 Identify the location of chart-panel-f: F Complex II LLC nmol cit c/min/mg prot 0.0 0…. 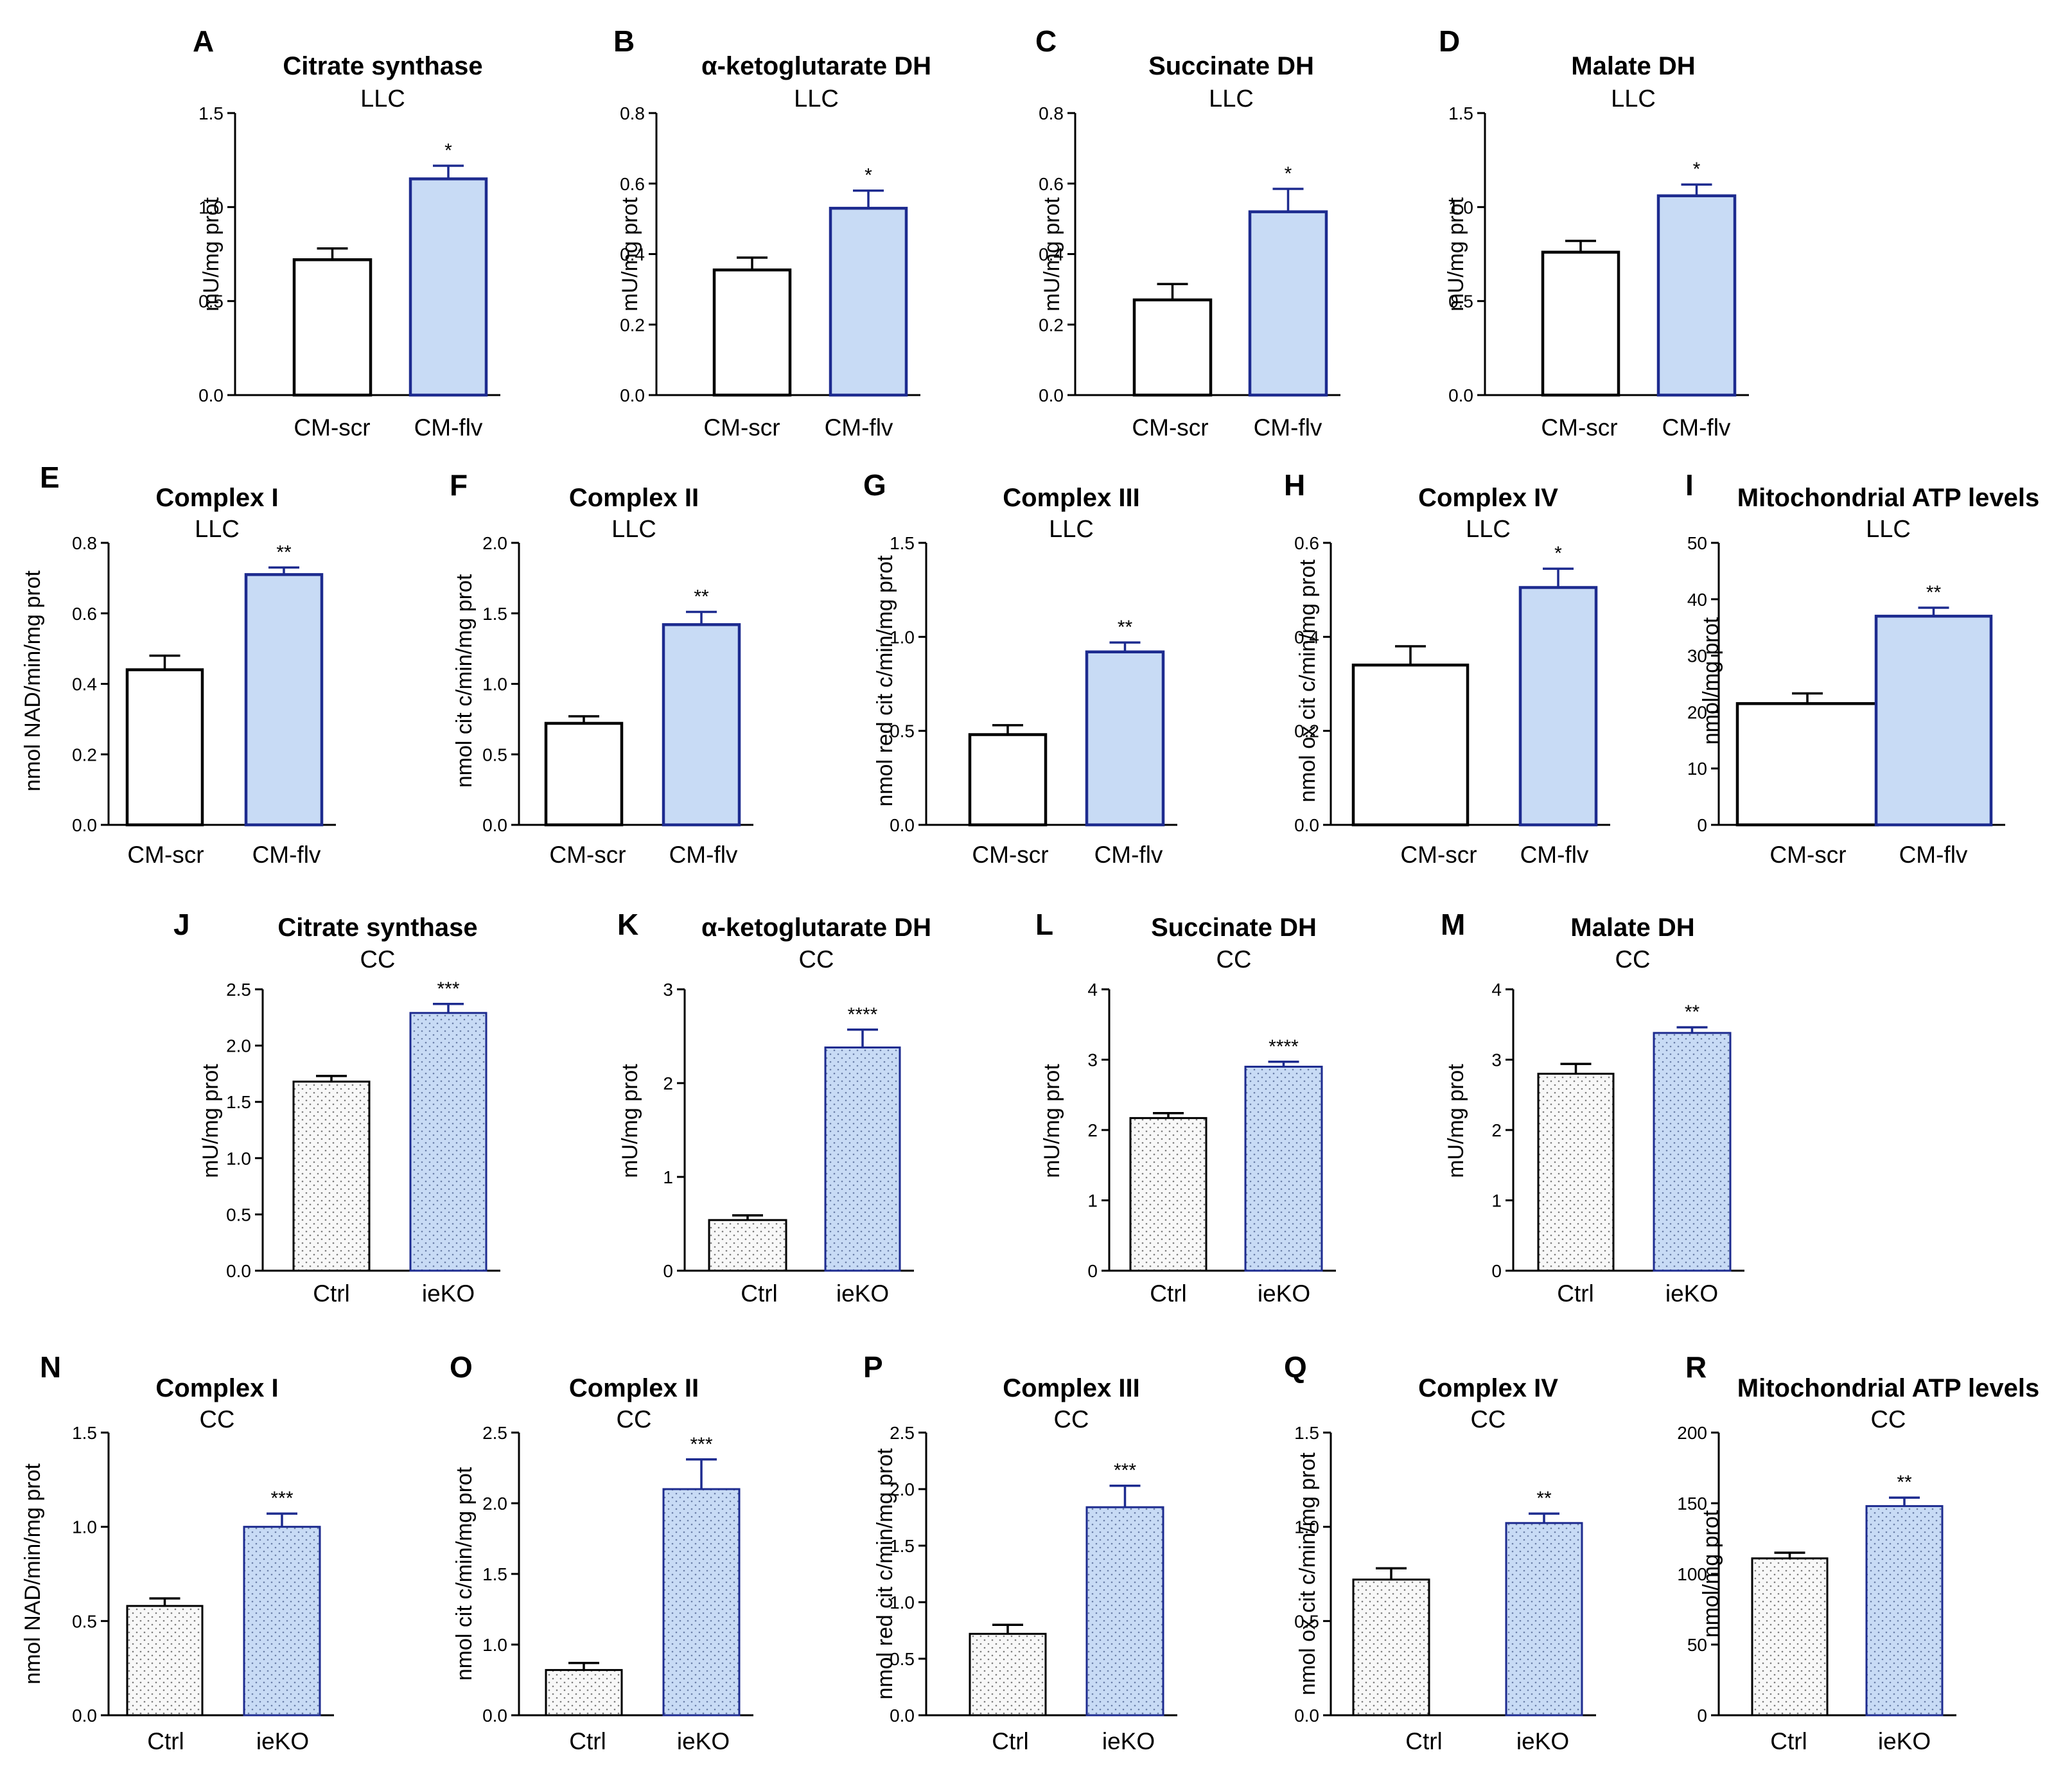
(601, 668).